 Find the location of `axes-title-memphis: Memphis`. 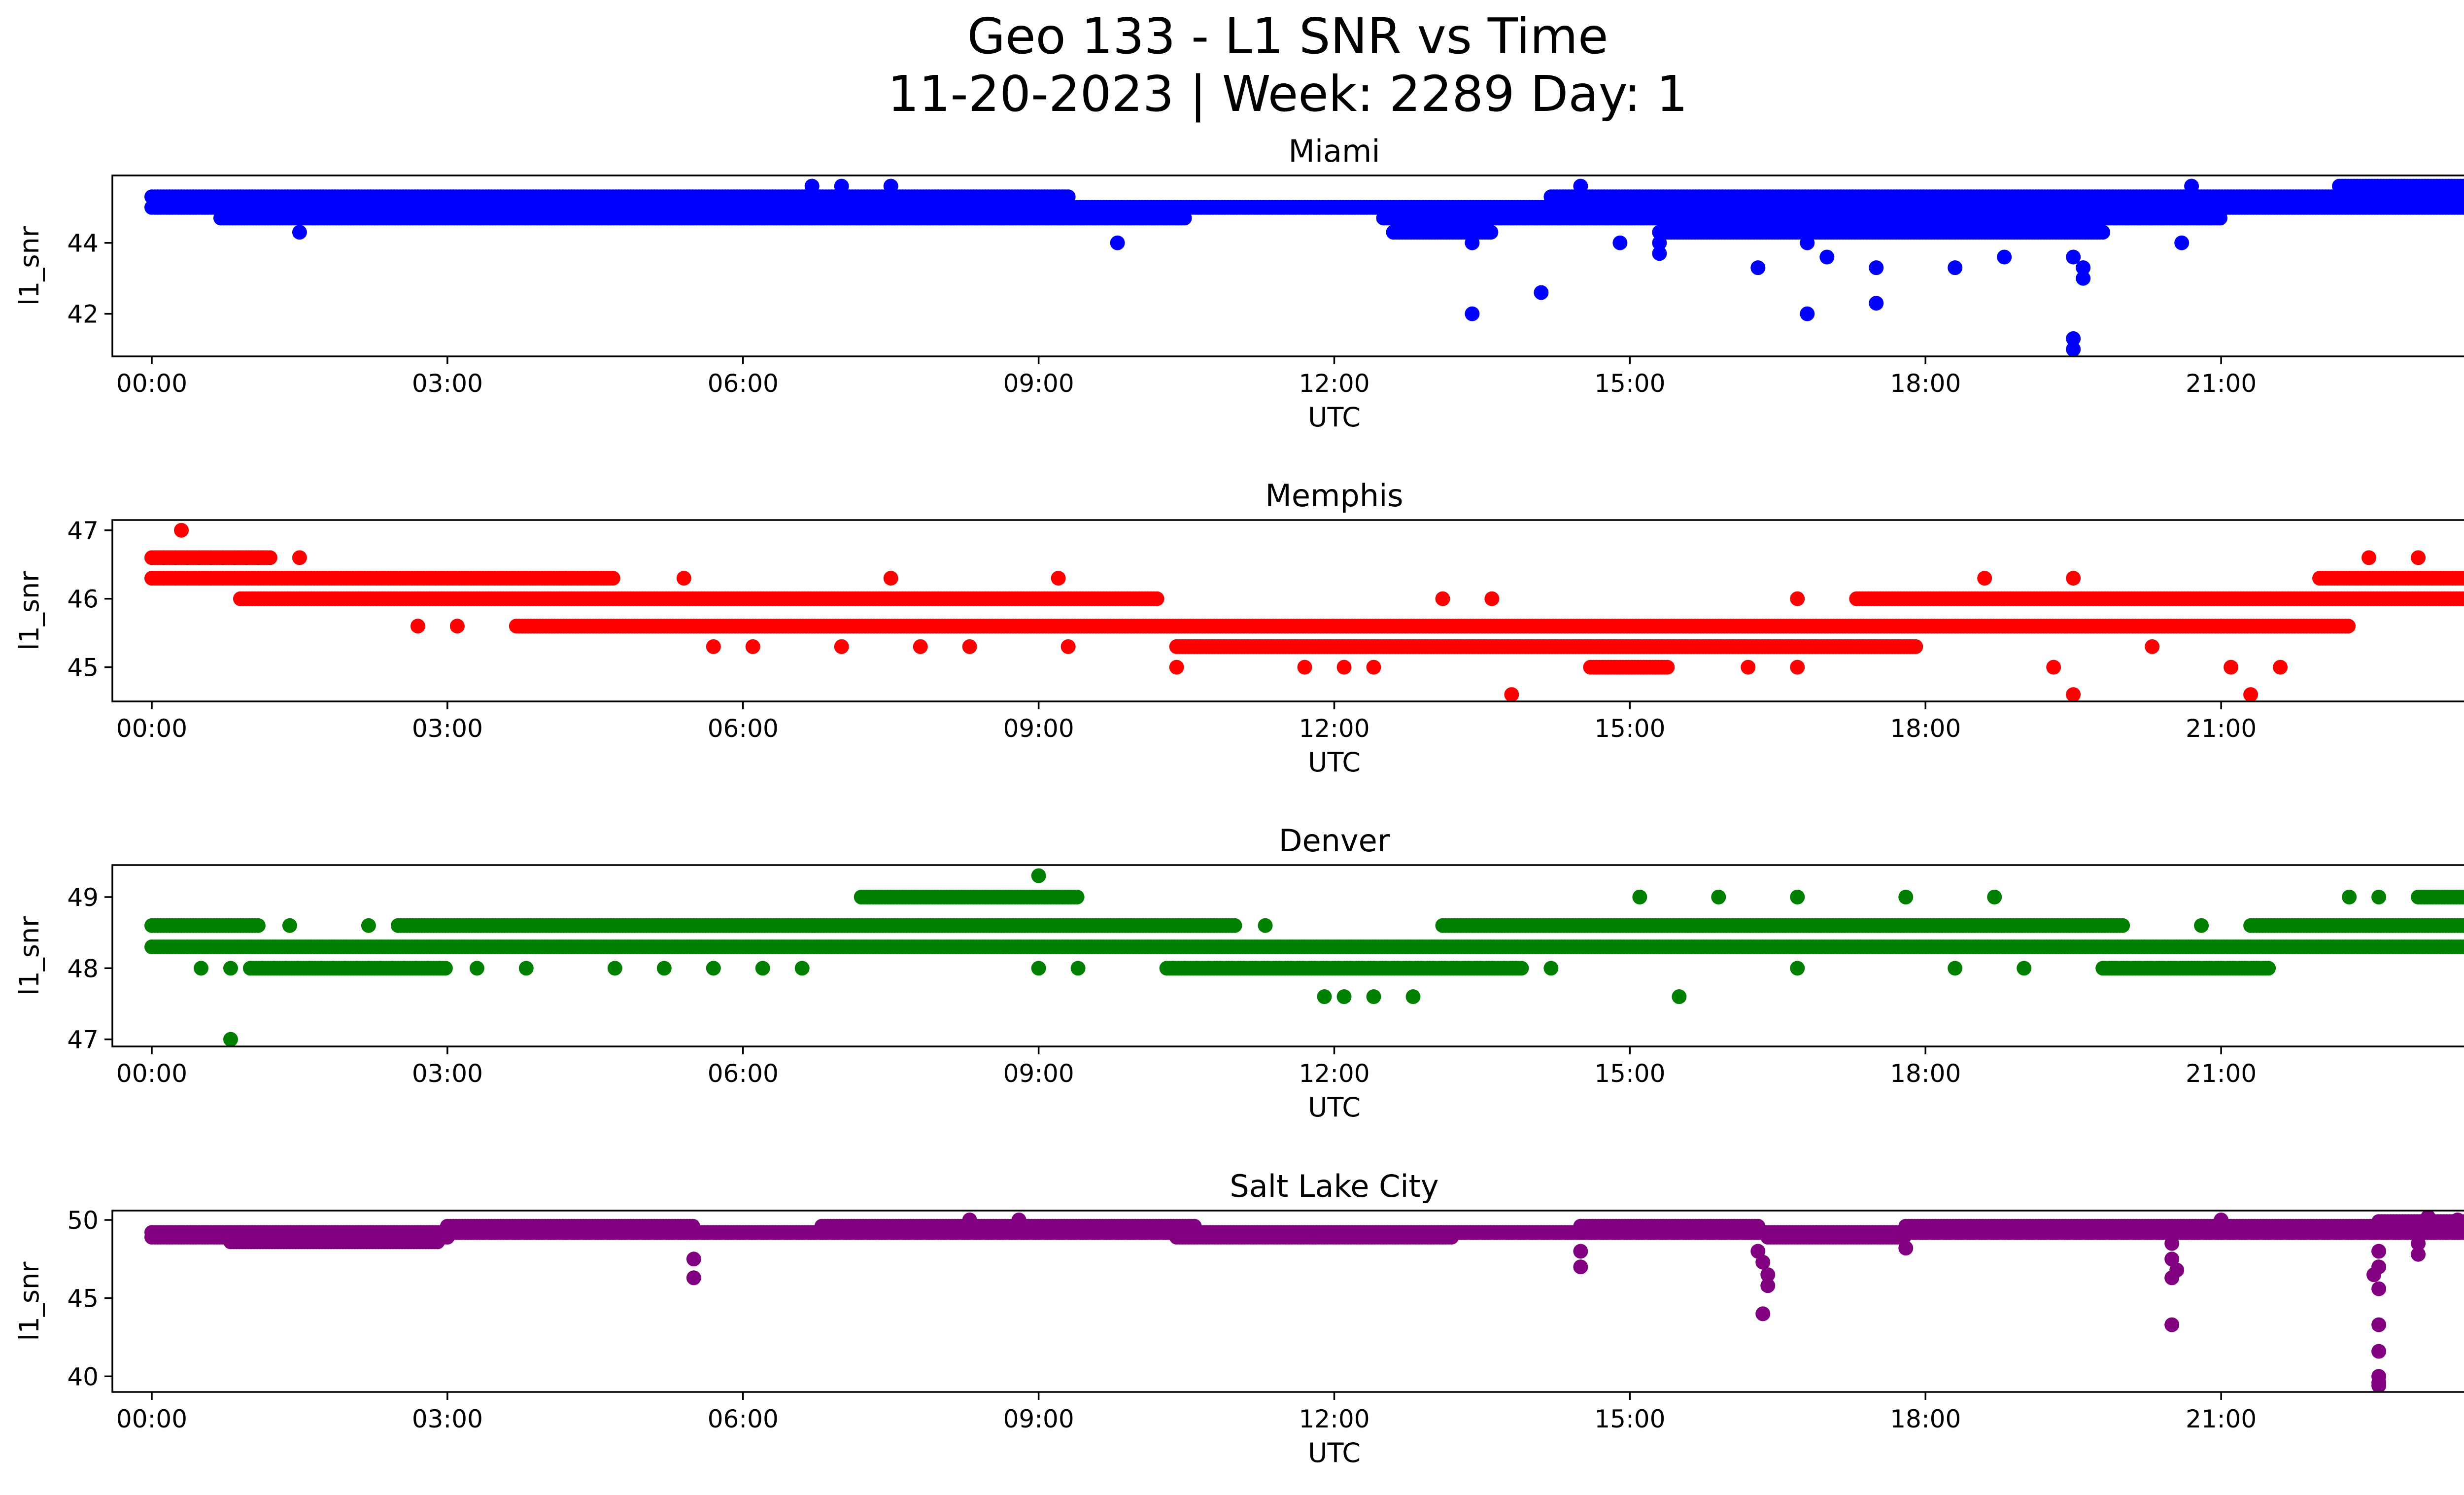

axes-title-memphis: Memphis is located at coordinates (1334, 496).